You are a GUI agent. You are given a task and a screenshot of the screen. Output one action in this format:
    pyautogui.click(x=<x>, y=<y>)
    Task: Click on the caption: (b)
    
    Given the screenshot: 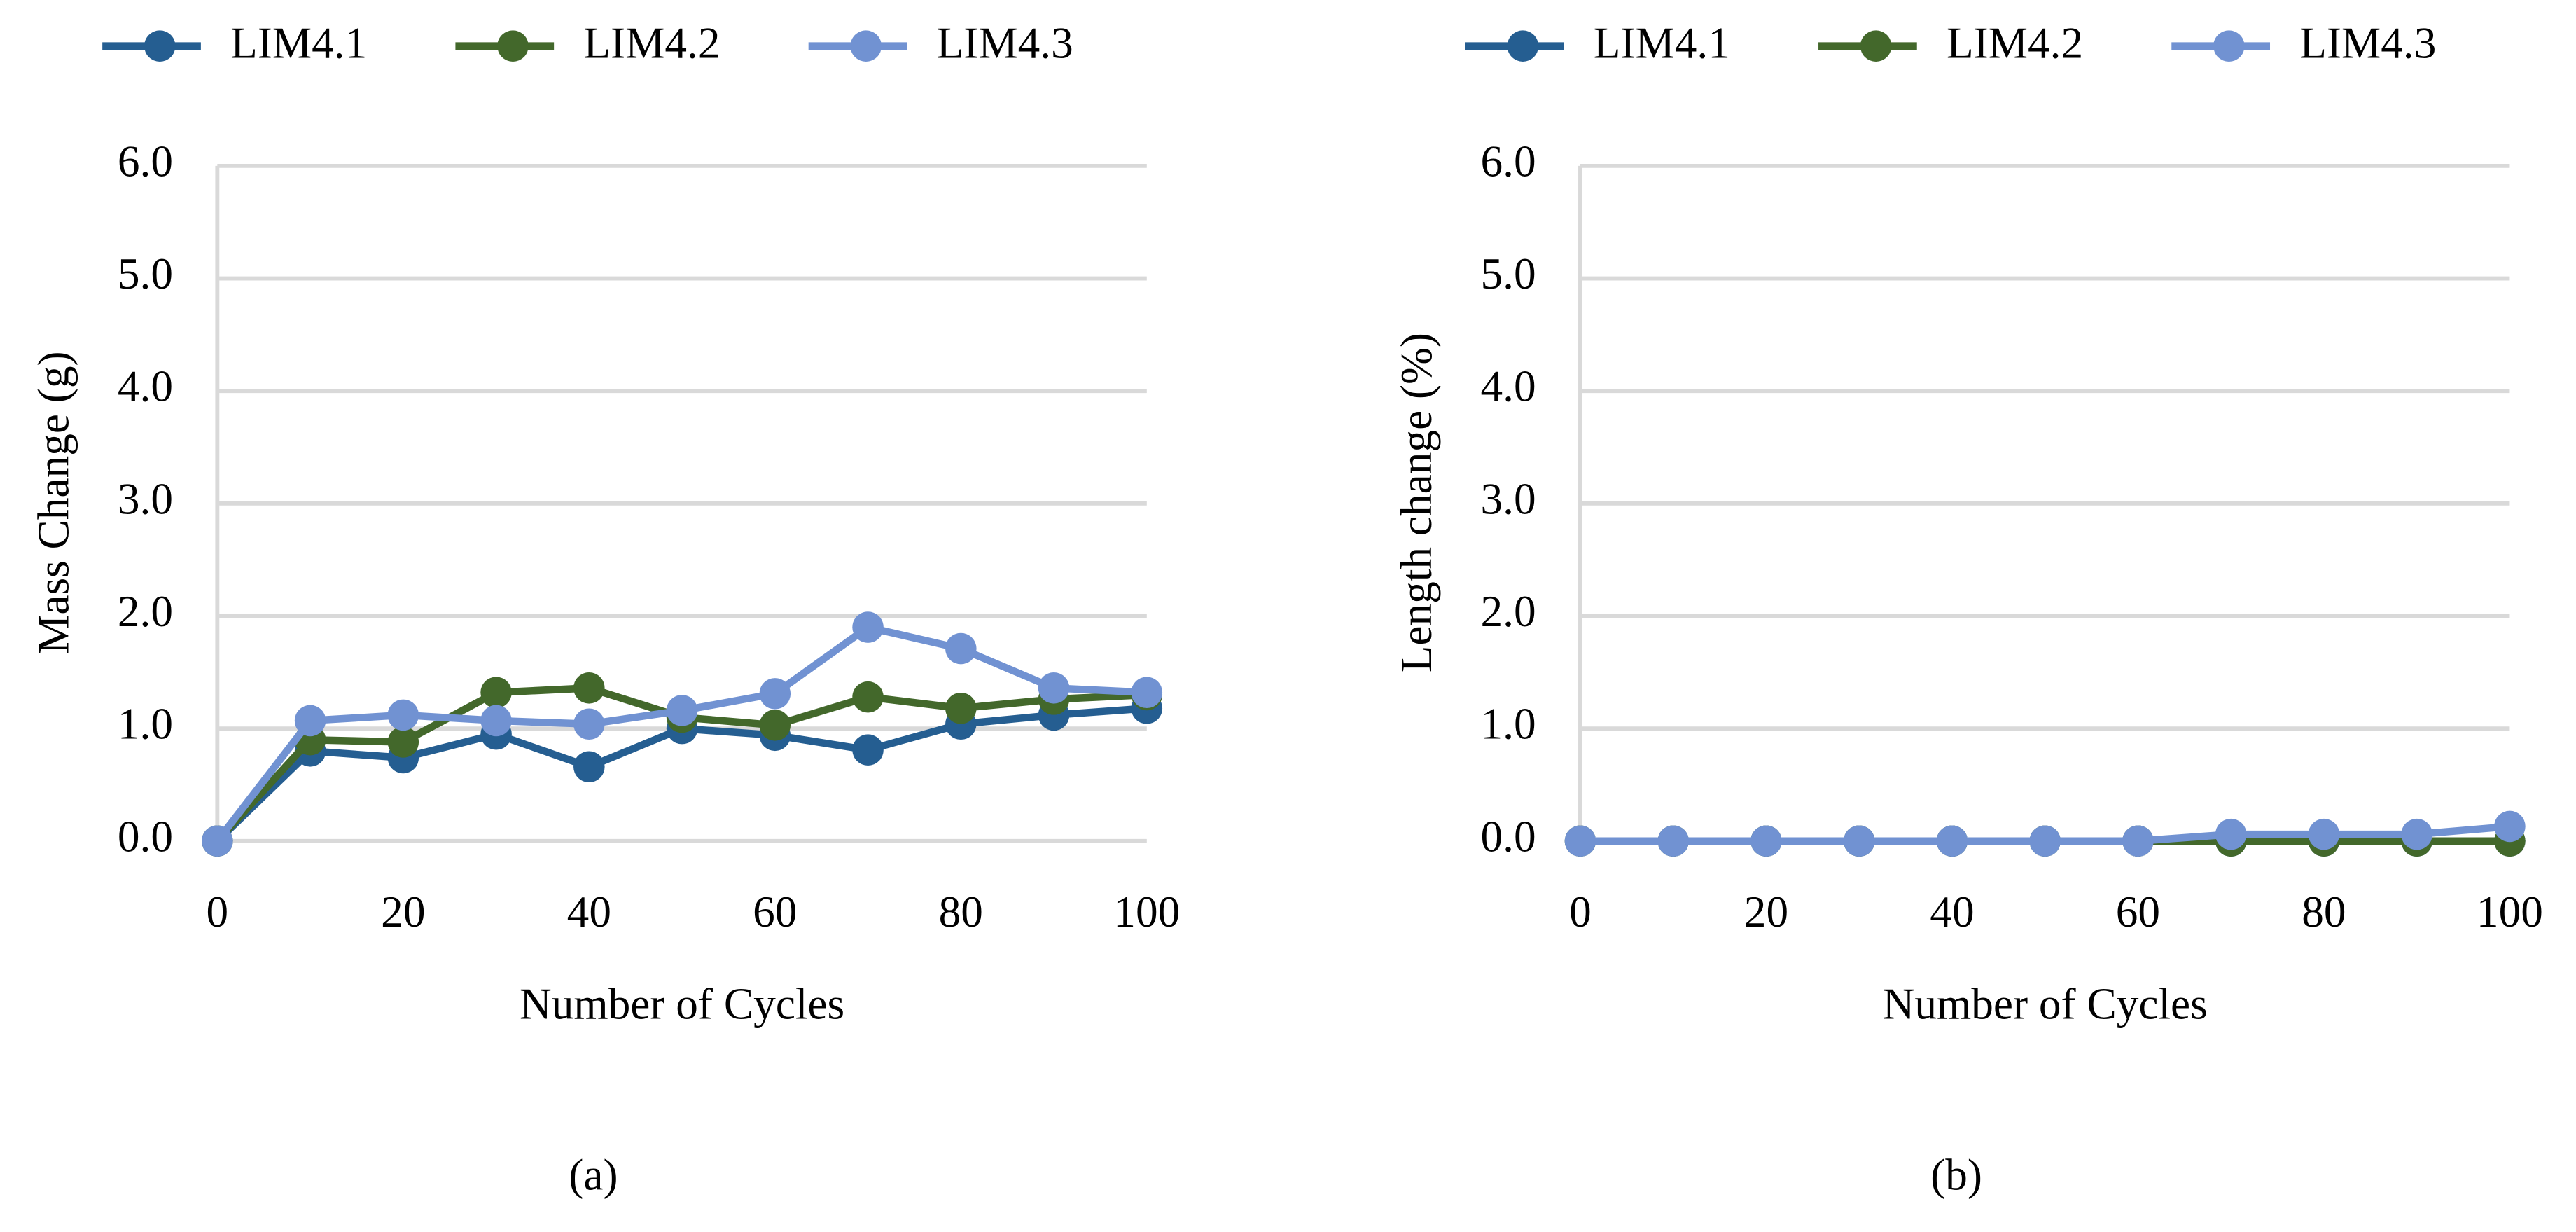 What is the action you would take?
    pyautogui.click(x=1956, y=1174)
    